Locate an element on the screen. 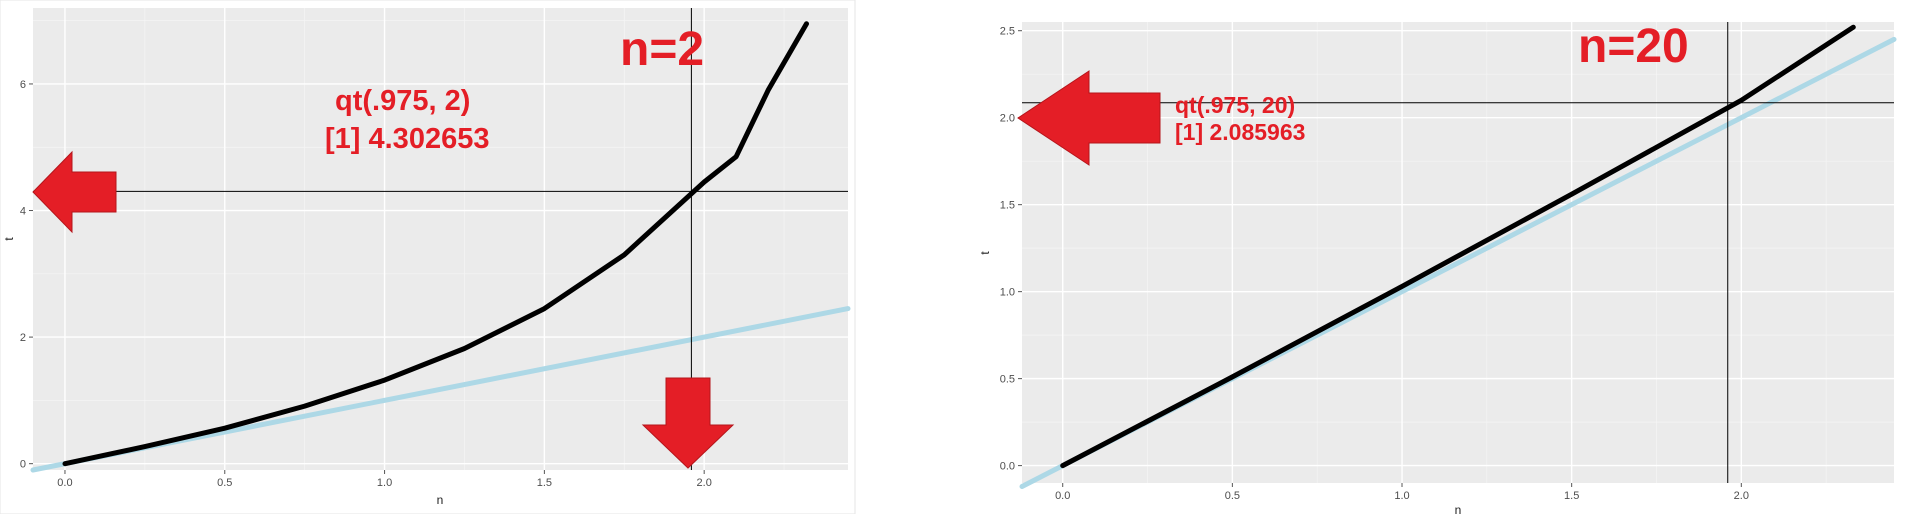  y-tick-label: 2.5 is located at coordinates (1007, 32).